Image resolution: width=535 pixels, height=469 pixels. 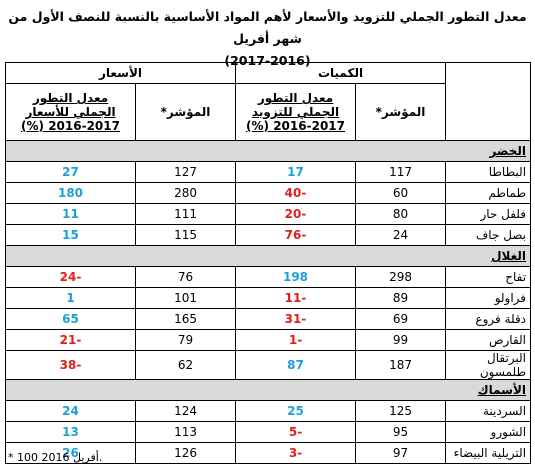 What do you see at coordinates (296, 340) in the screenshot?
I see `evolution-cell: -1` at bounding box center [296, 340].